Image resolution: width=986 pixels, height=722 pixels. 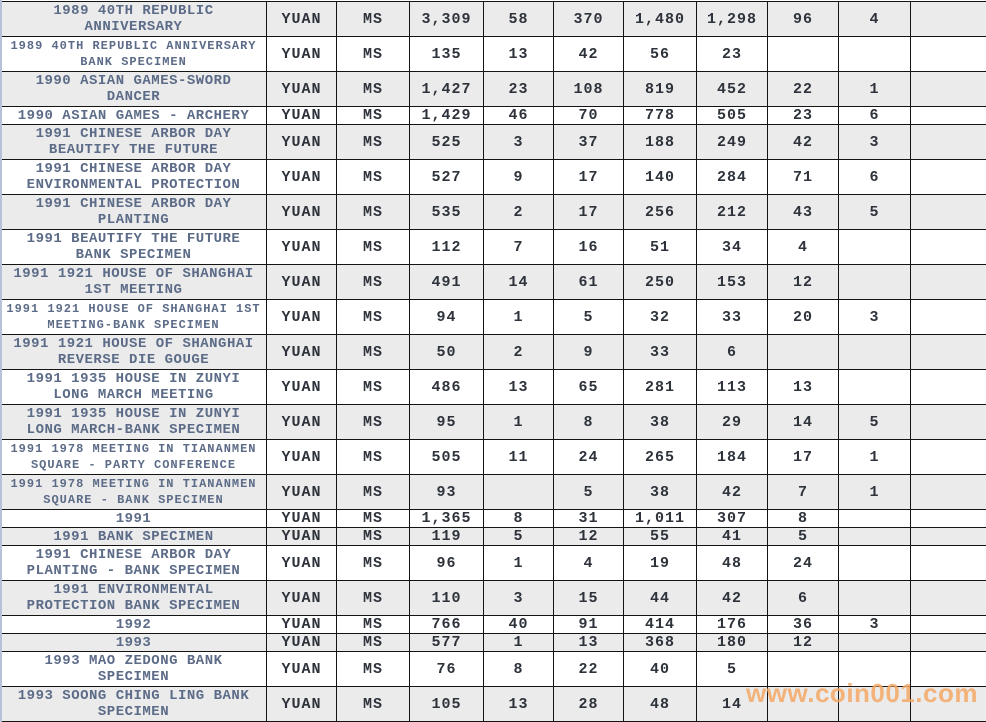 What do you see at coordinates (660, 54) in the screenshot?
I see `value-cell-4: 56` at bounding box center [660, 54].